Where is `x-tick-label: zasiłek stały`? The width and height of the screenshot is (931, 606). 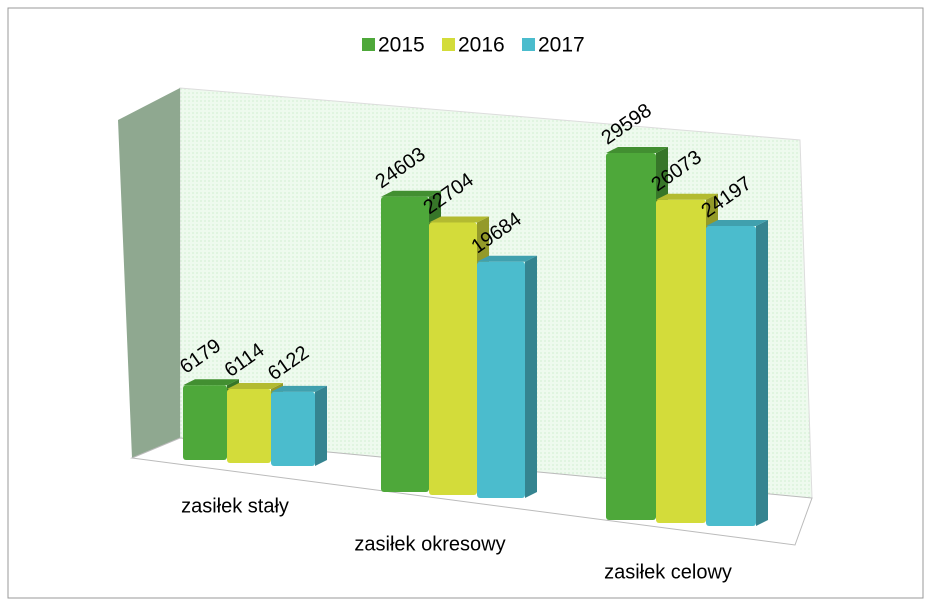
x-tick-label: zasiłek stały is located at coordinates (235, 506).